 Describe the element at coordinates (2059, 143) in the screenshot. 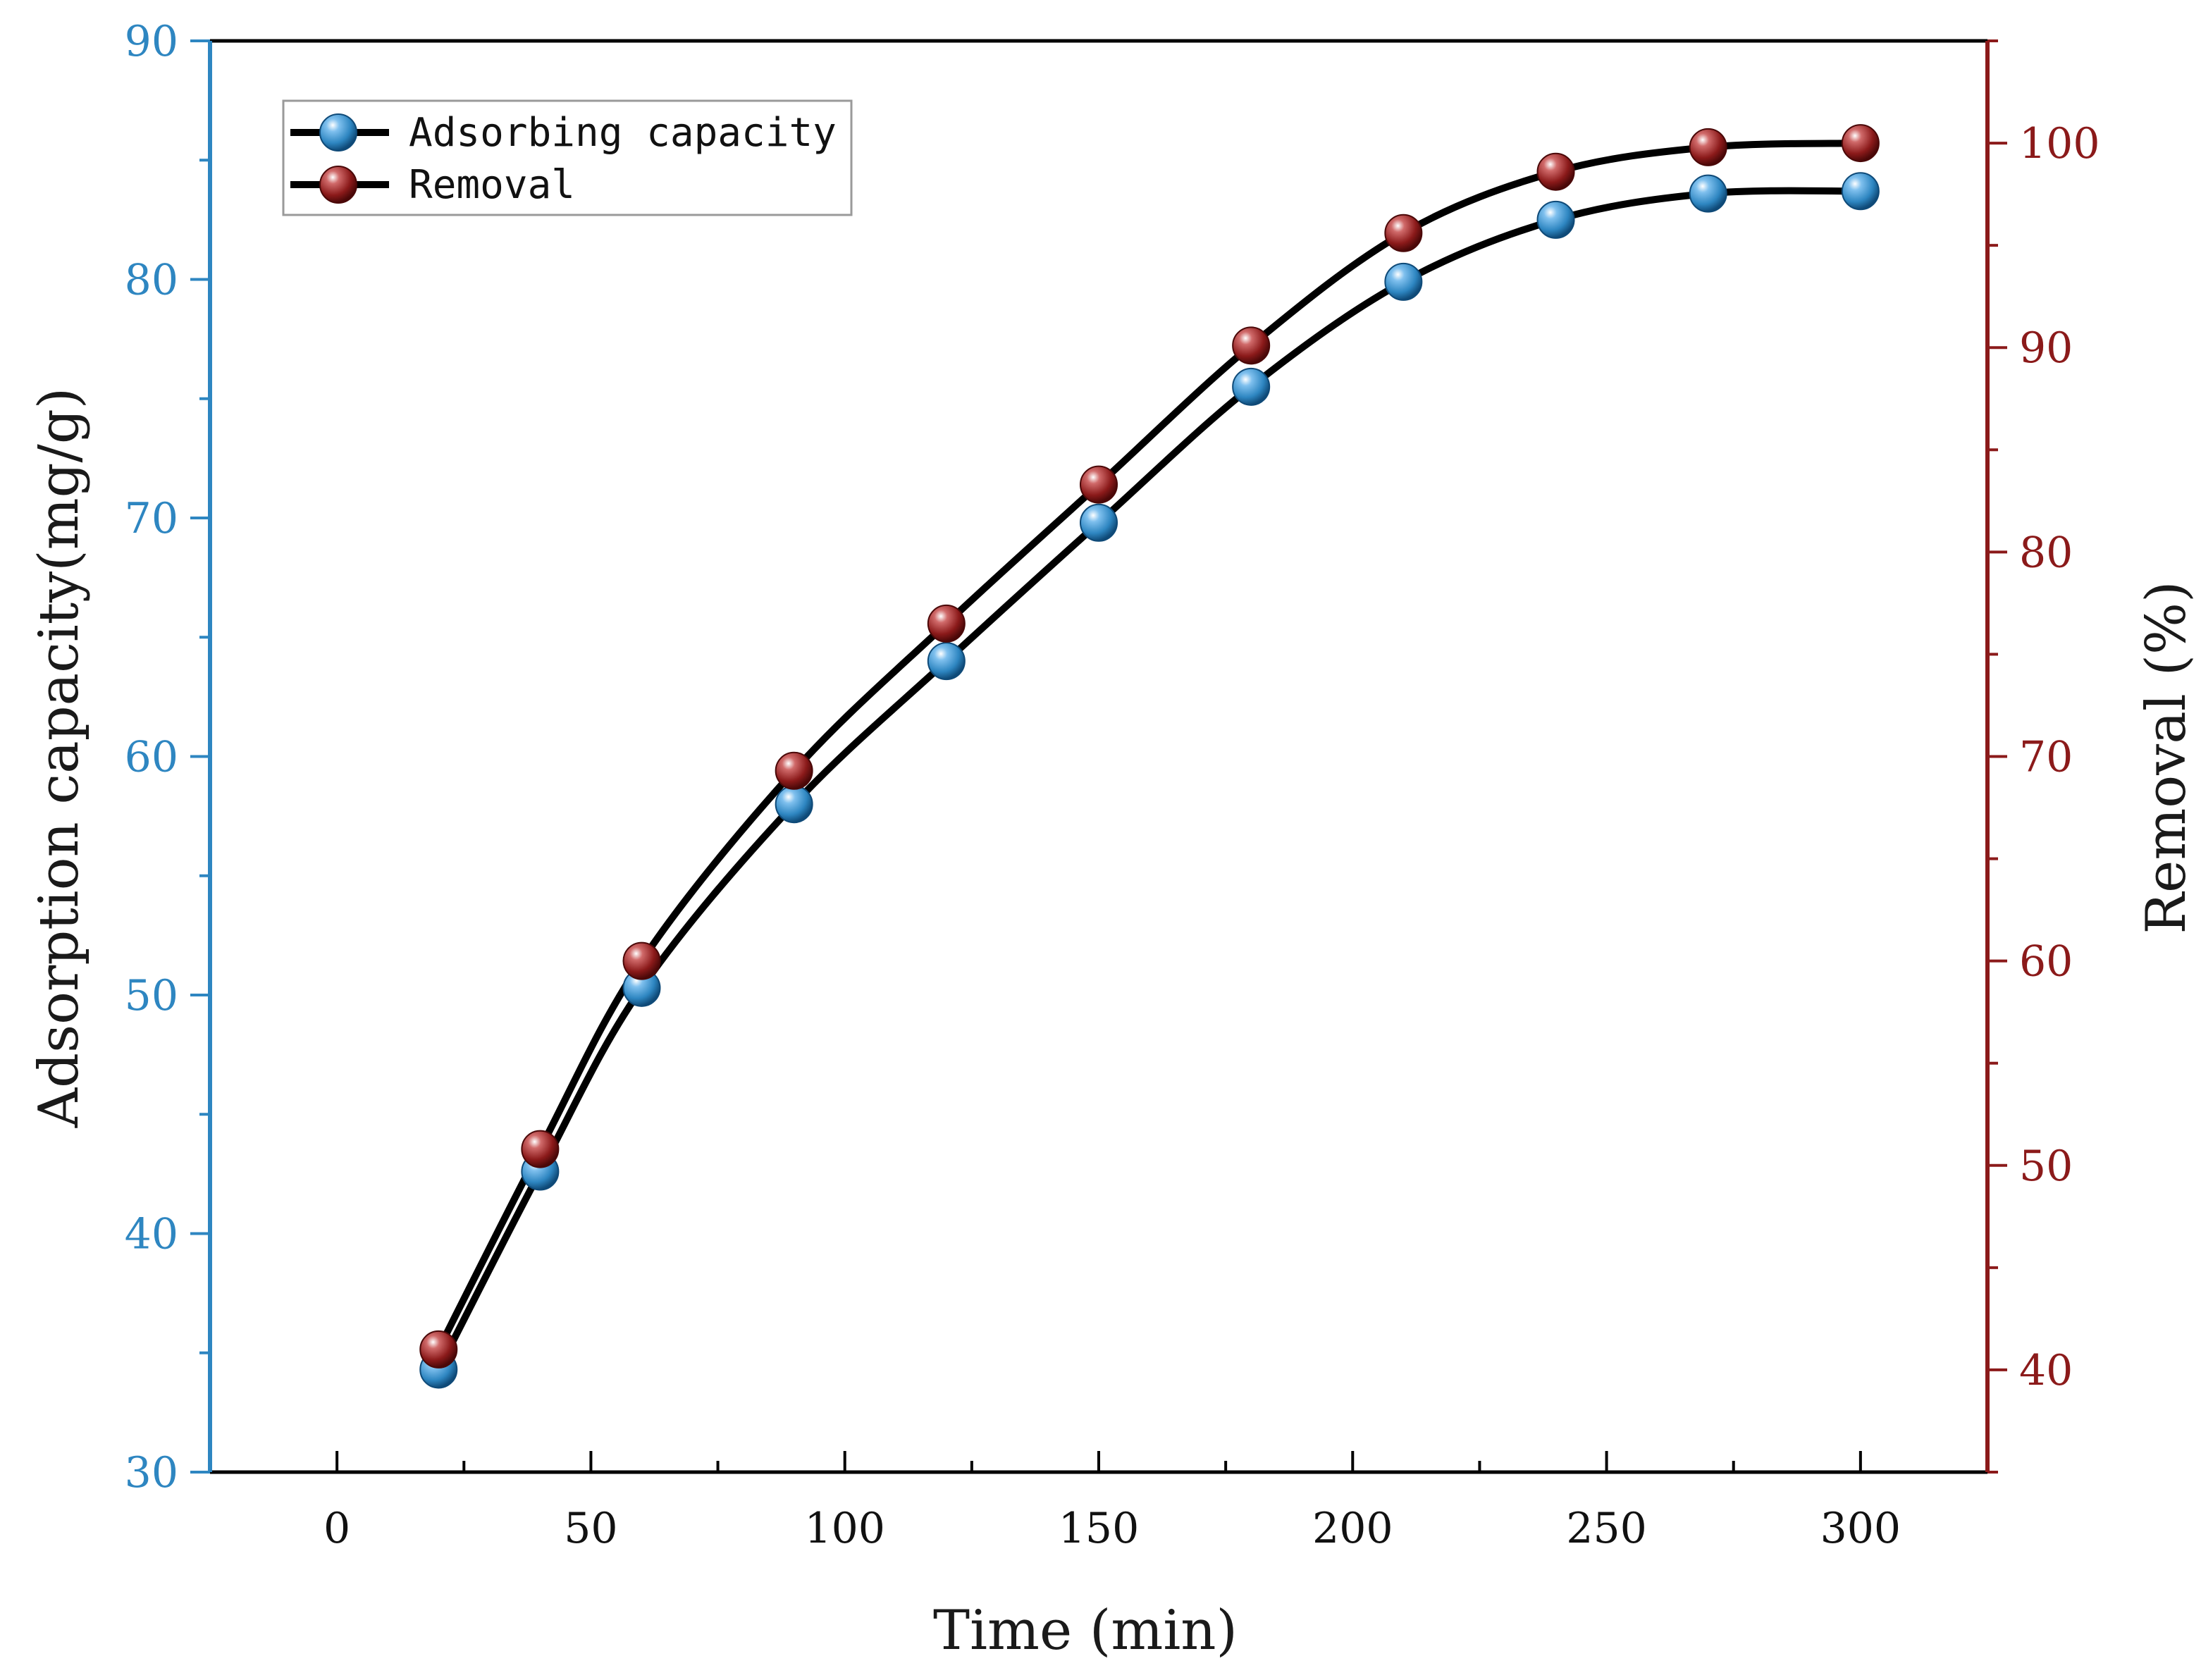

I see `y-right-tick-label: 100` at that location.